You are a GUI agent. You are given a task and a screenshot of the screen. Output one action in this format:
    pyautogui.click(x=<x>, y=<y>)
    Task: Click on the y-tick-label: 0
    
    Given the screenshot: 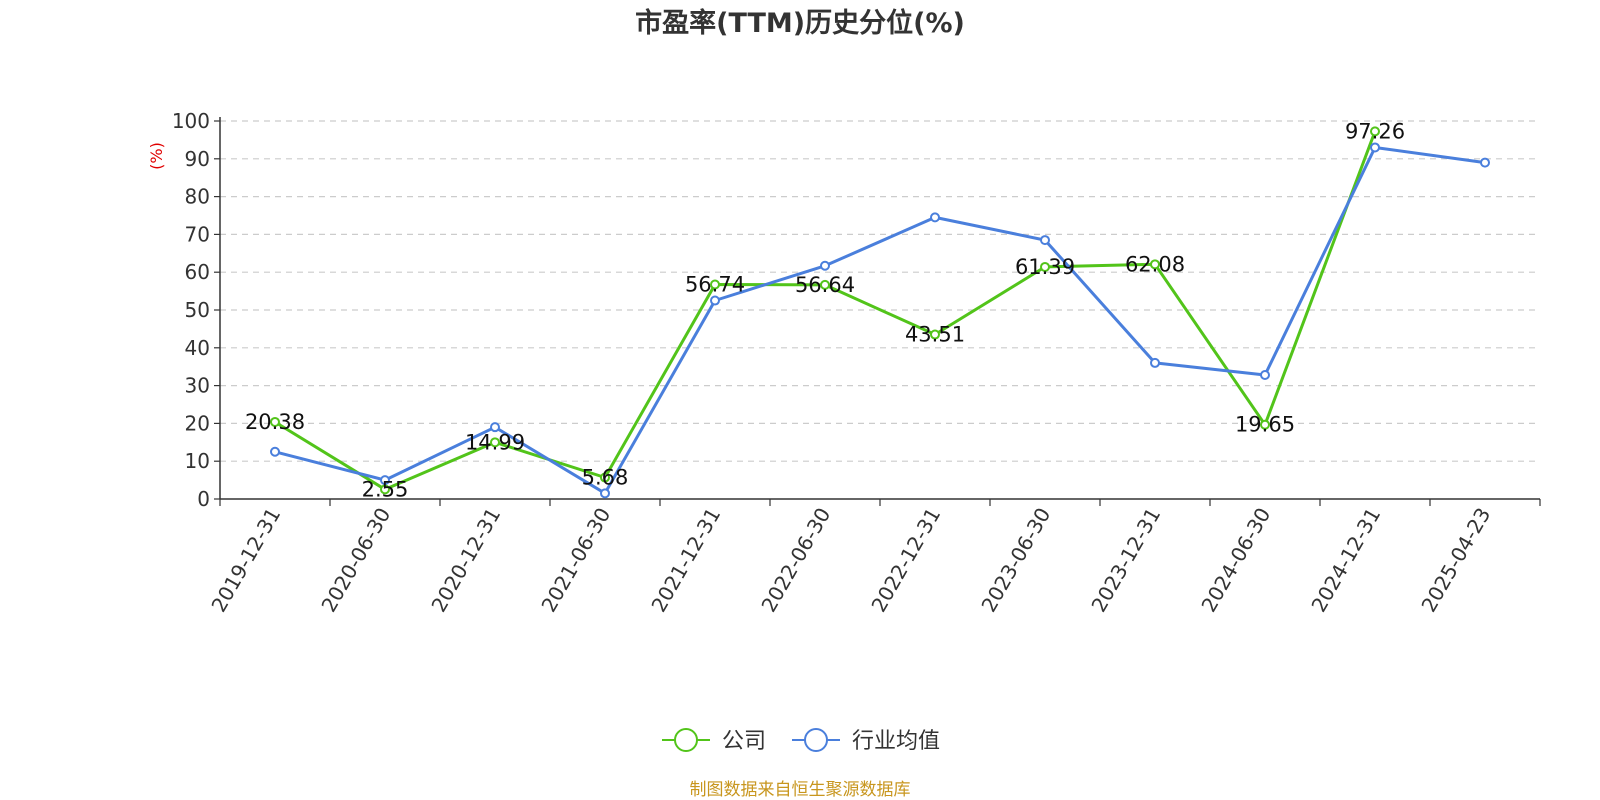 What is the action you would take?
    pyautogui.click(x=203, y=499)
    